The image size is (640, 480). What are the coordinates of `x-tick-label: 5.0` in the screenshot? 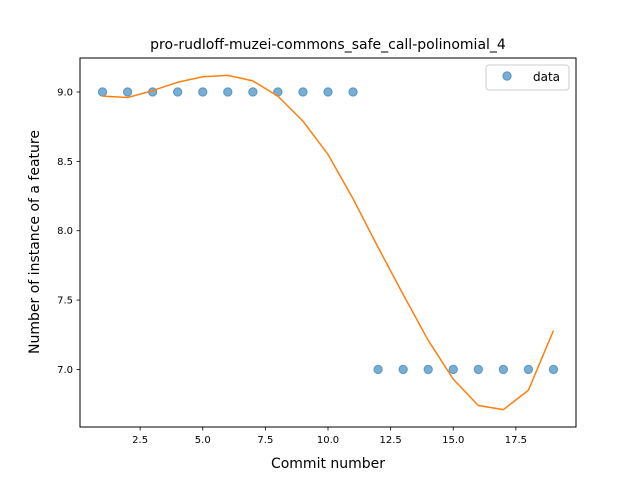 It's located at (203, 440).